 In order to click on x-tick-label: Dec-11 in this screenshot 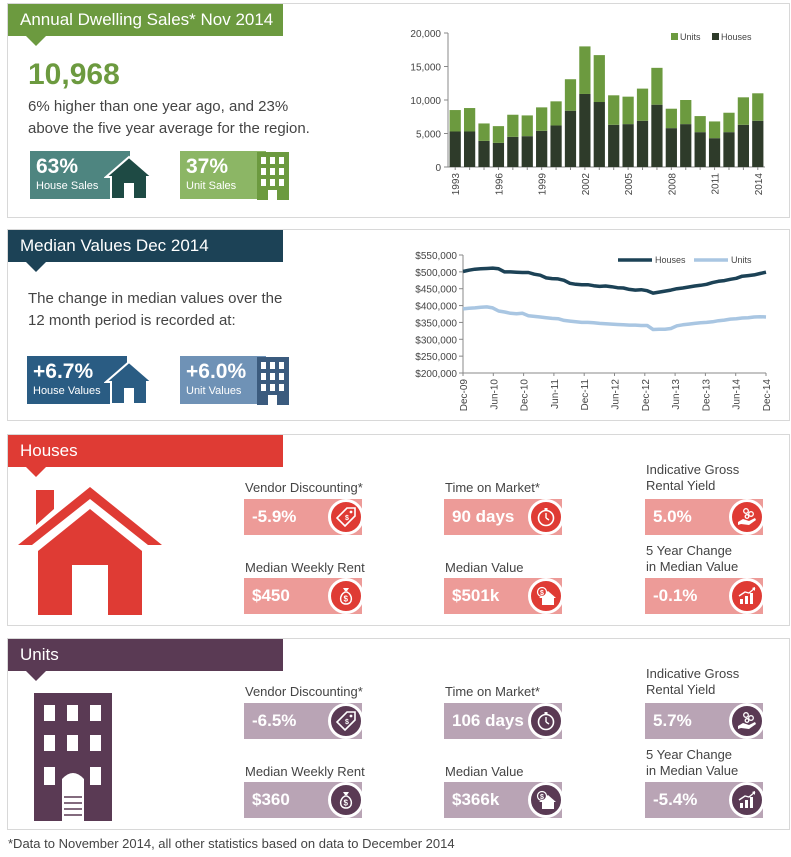, I will do `click(585, 395)`.